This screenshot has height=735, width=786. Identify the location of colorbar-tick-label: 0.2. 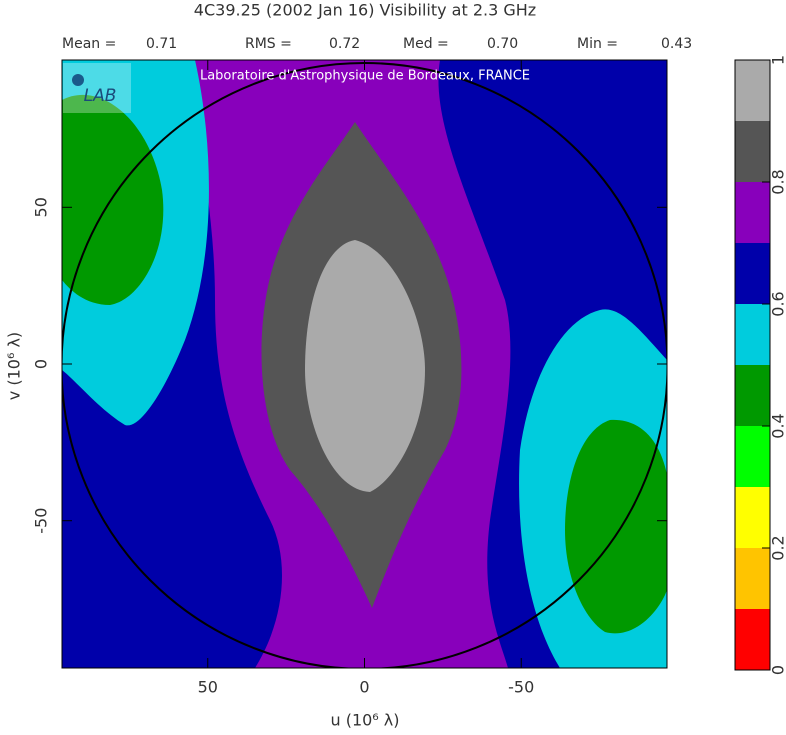
(777, 547).